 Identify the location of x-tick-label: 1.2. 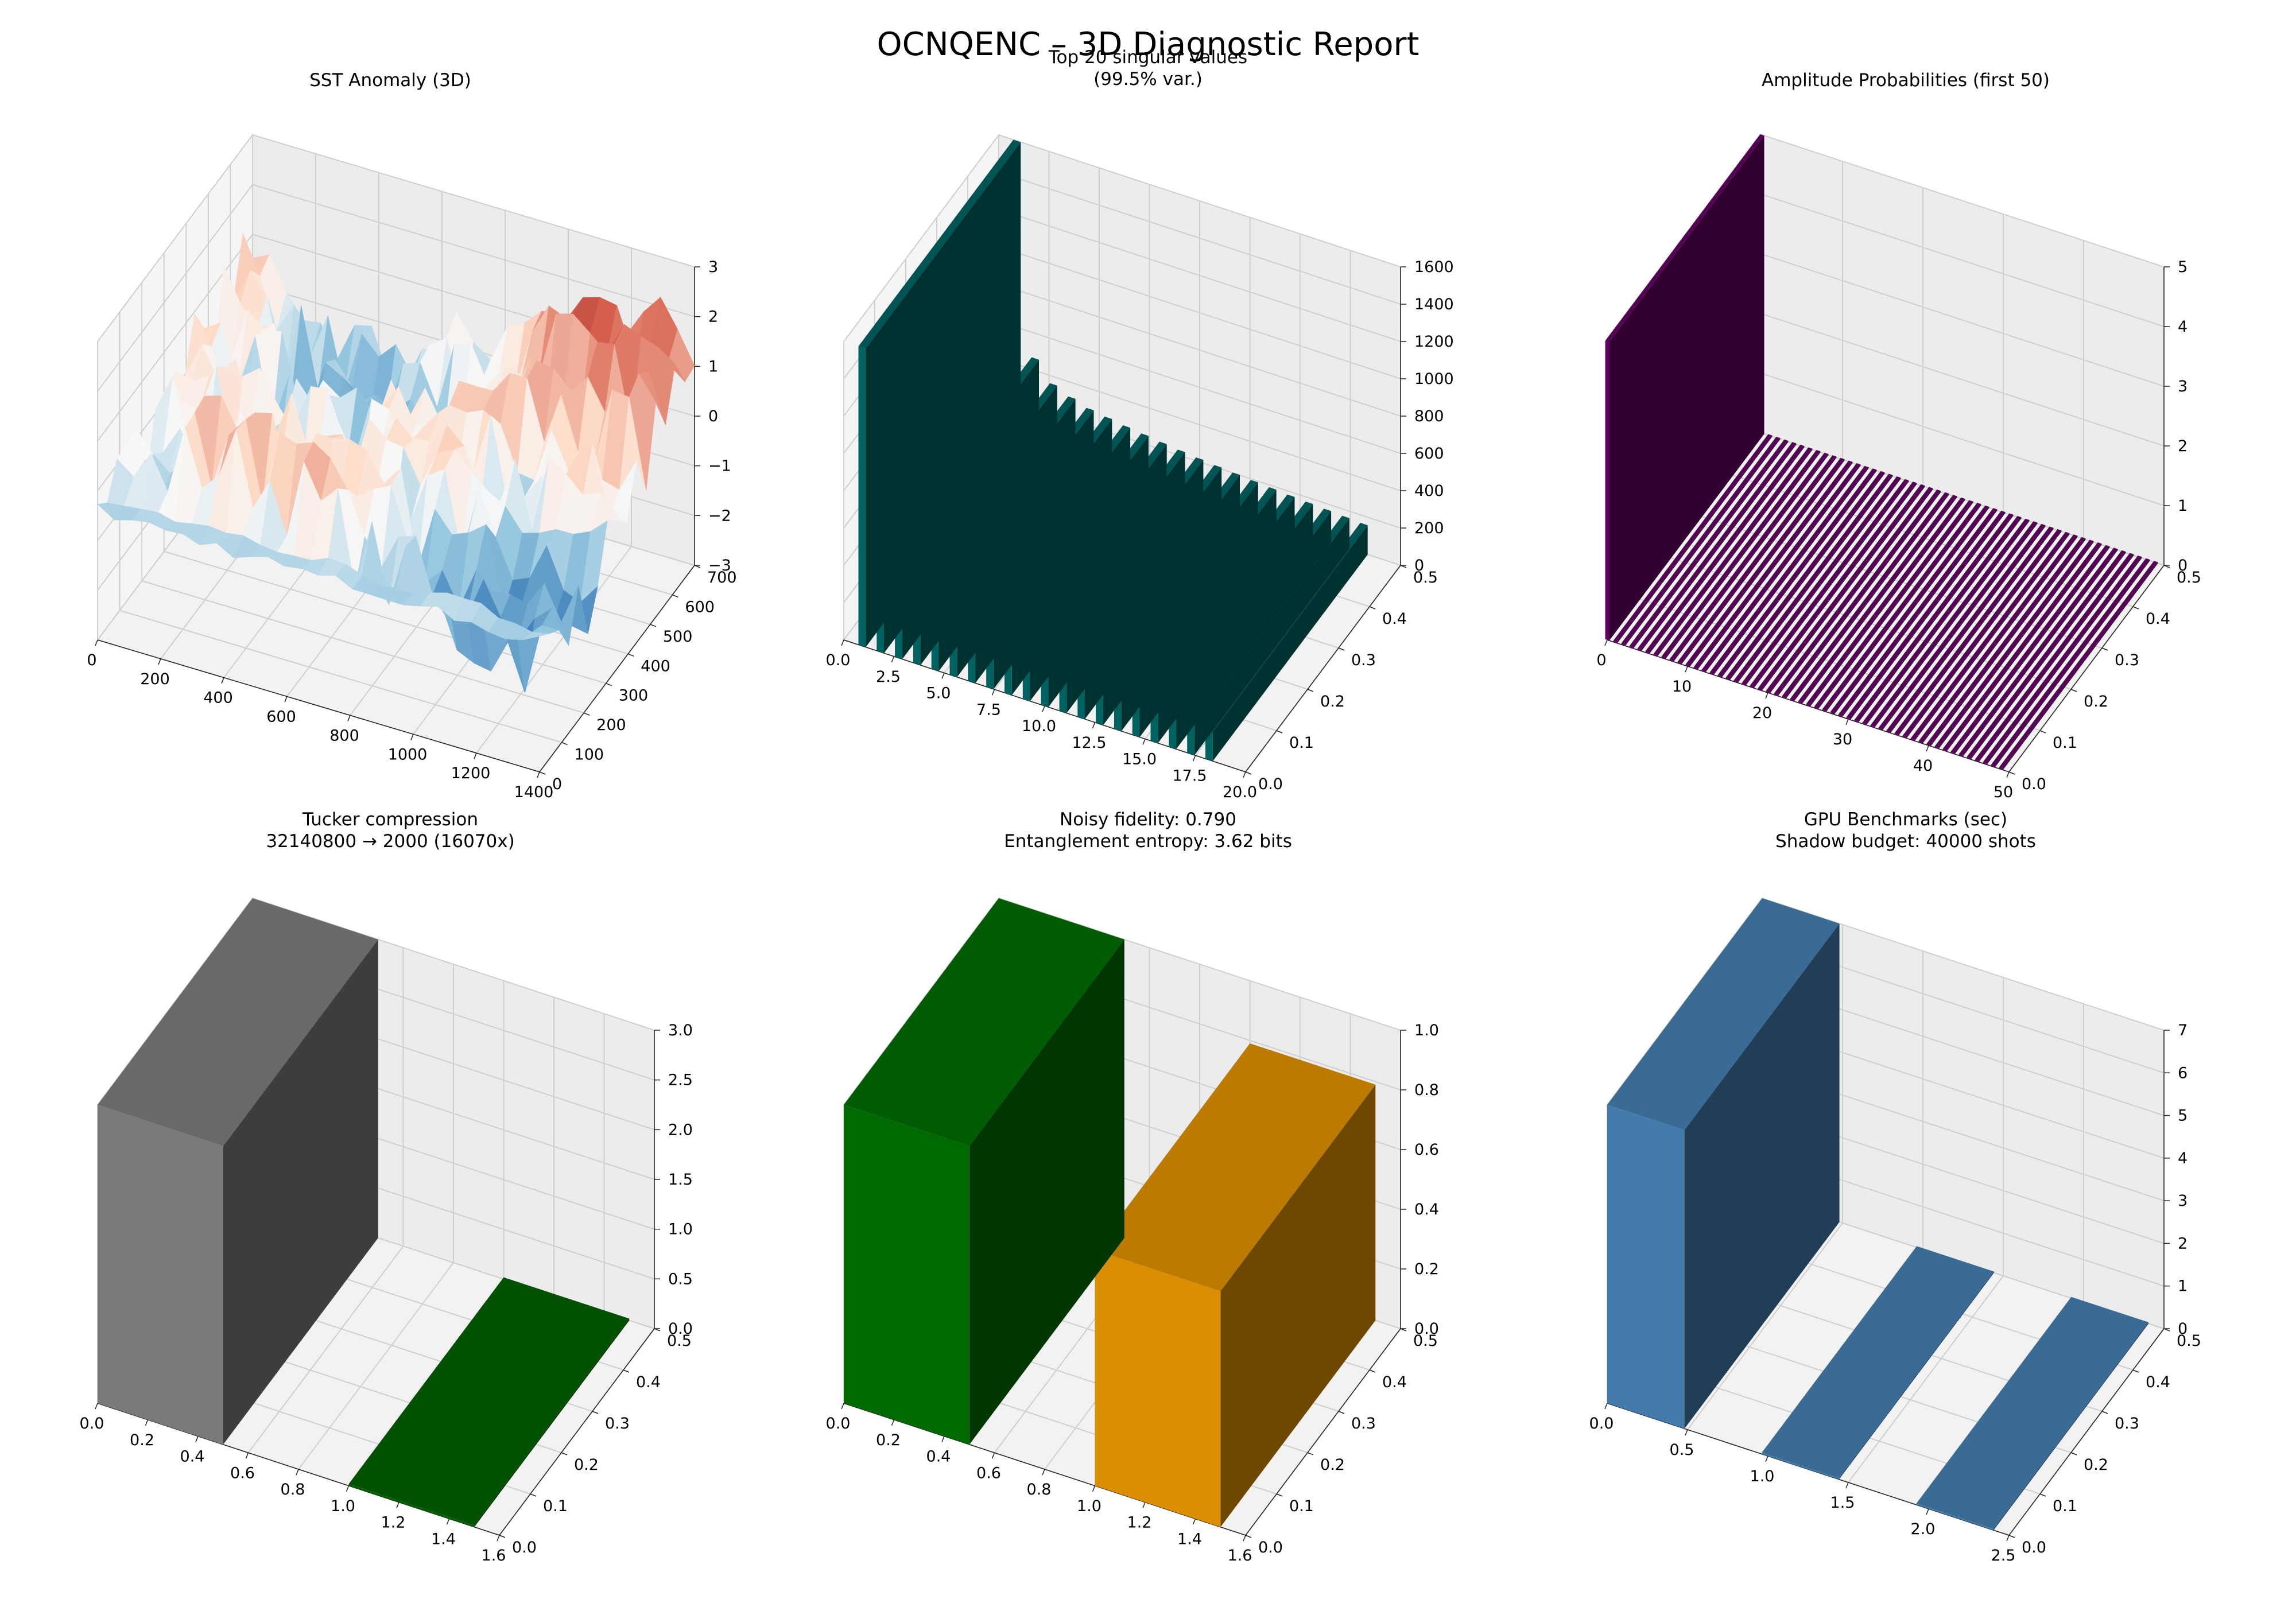
(393, 1523).